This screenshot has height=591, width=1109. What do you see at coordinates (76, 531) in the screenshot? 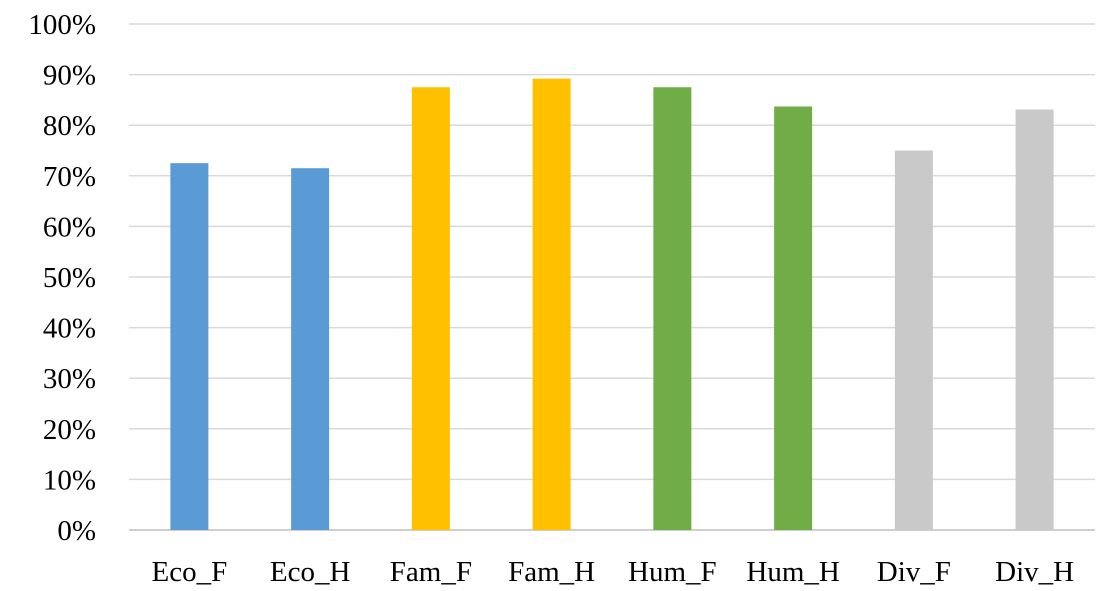
I see `y-tick-label: 0%` at bounding box center [76, 531].